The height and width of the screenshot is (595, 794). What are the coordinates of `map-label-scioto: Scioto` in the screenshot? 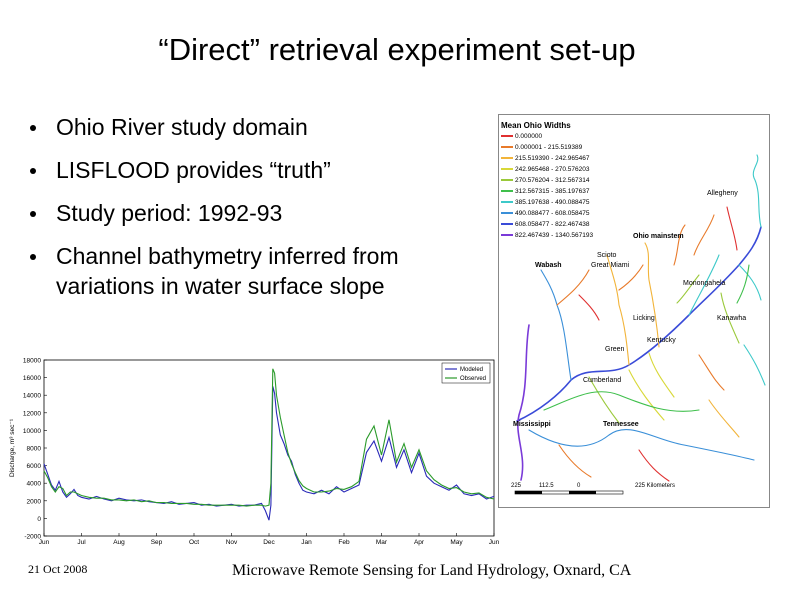 It's located at (607, 255).